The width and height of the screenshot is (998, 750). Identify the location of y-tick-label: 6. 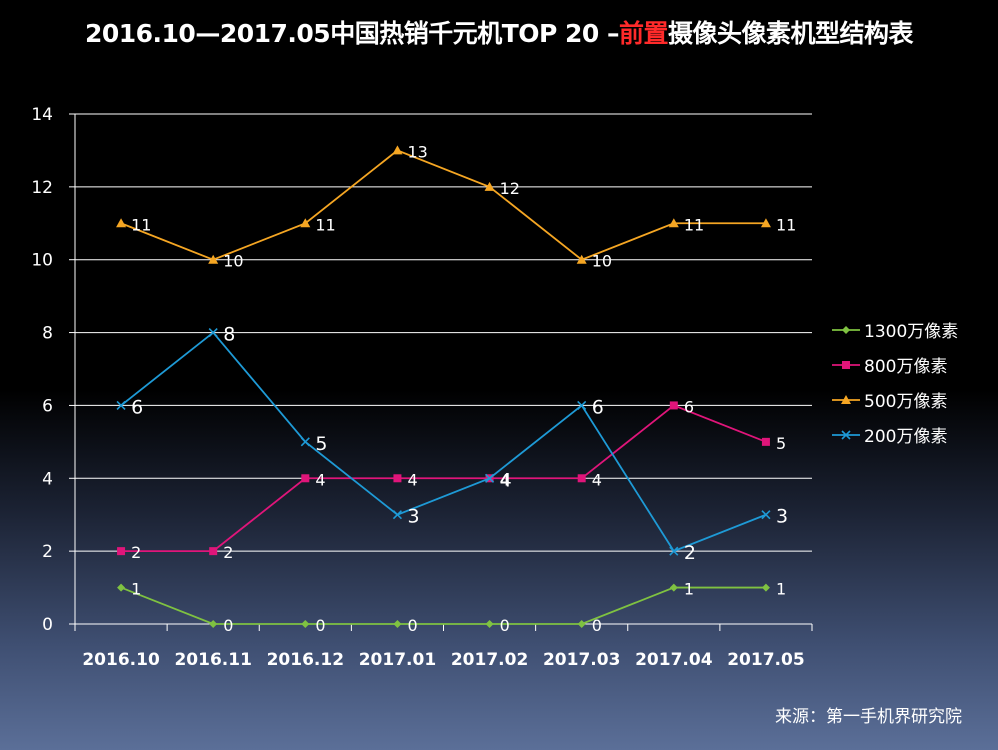
(47, 406).